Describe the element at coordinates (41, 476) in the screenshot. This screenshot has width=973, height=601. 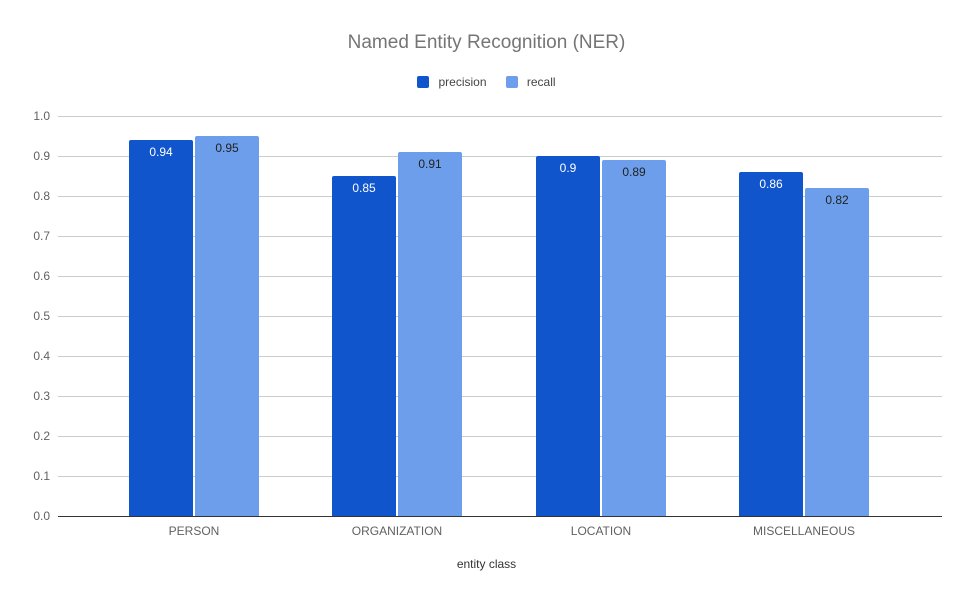
I see `y-tick-label: 0.1` at that location.